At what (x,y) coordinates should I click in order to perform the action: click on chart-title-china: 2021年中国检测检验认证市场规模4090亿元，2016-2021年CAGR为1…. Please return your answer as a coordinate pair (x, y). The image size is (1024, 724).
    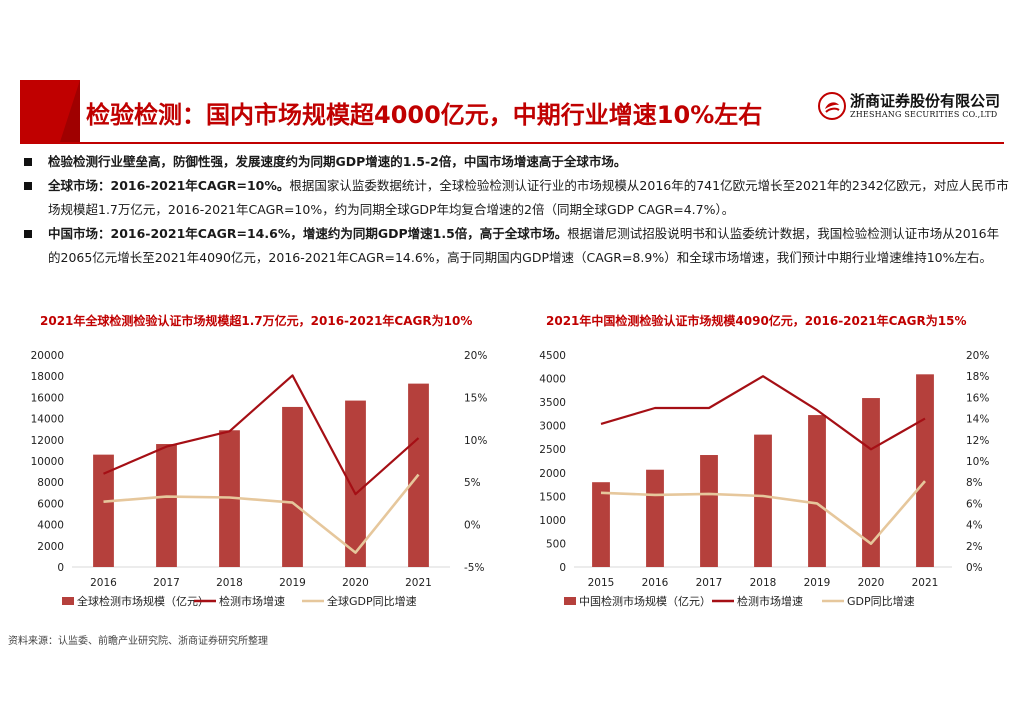
    Looking at the image, I should click on (756, 321).